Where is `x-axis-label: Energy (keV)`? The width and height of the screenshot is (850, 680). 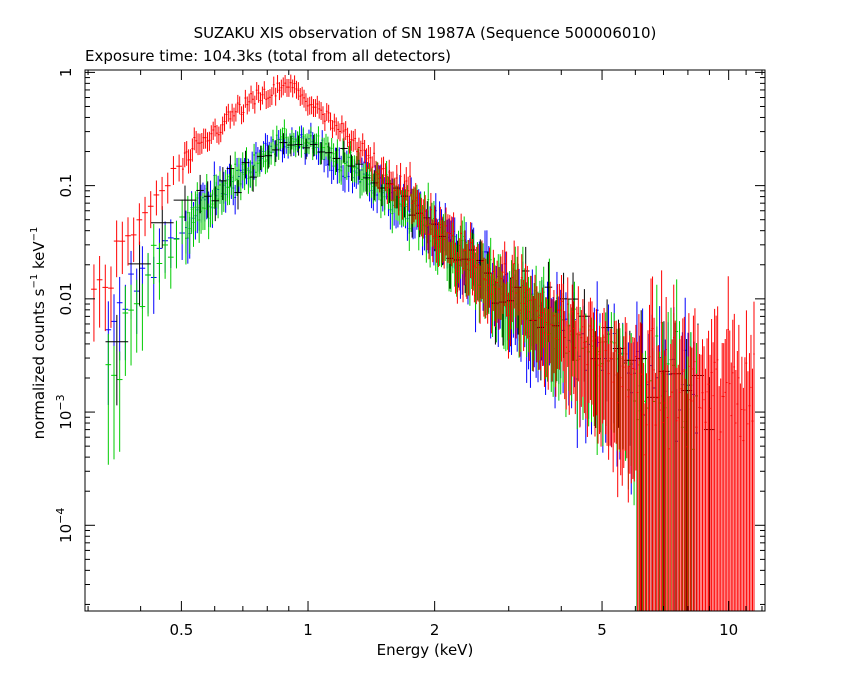 x-axis-label: Energy (keV) is located at coordinates (425, 650).